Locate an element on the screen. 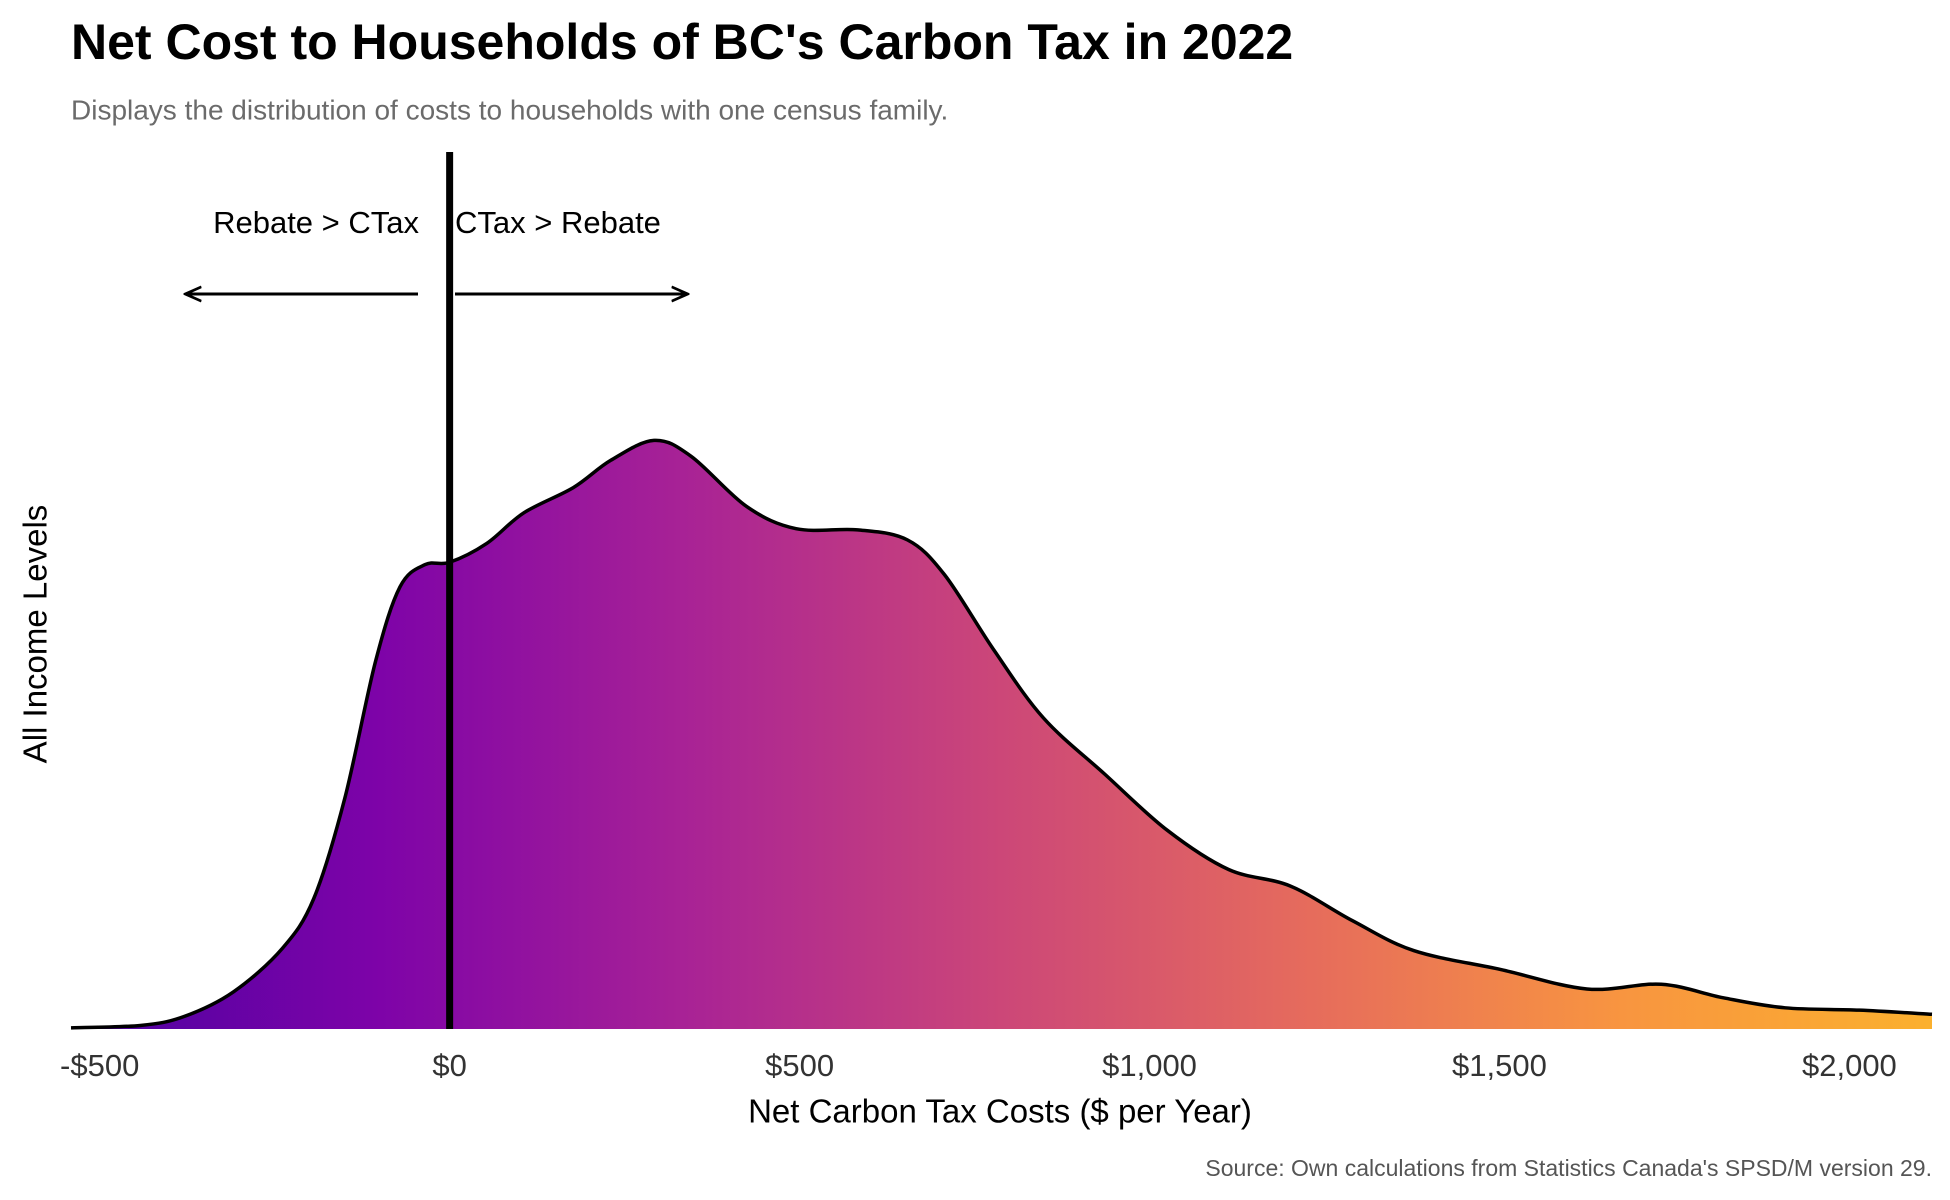 This screenshot has height=1200, width=1950. x-tick-label: $0 is located at coordinates (449, 1065).